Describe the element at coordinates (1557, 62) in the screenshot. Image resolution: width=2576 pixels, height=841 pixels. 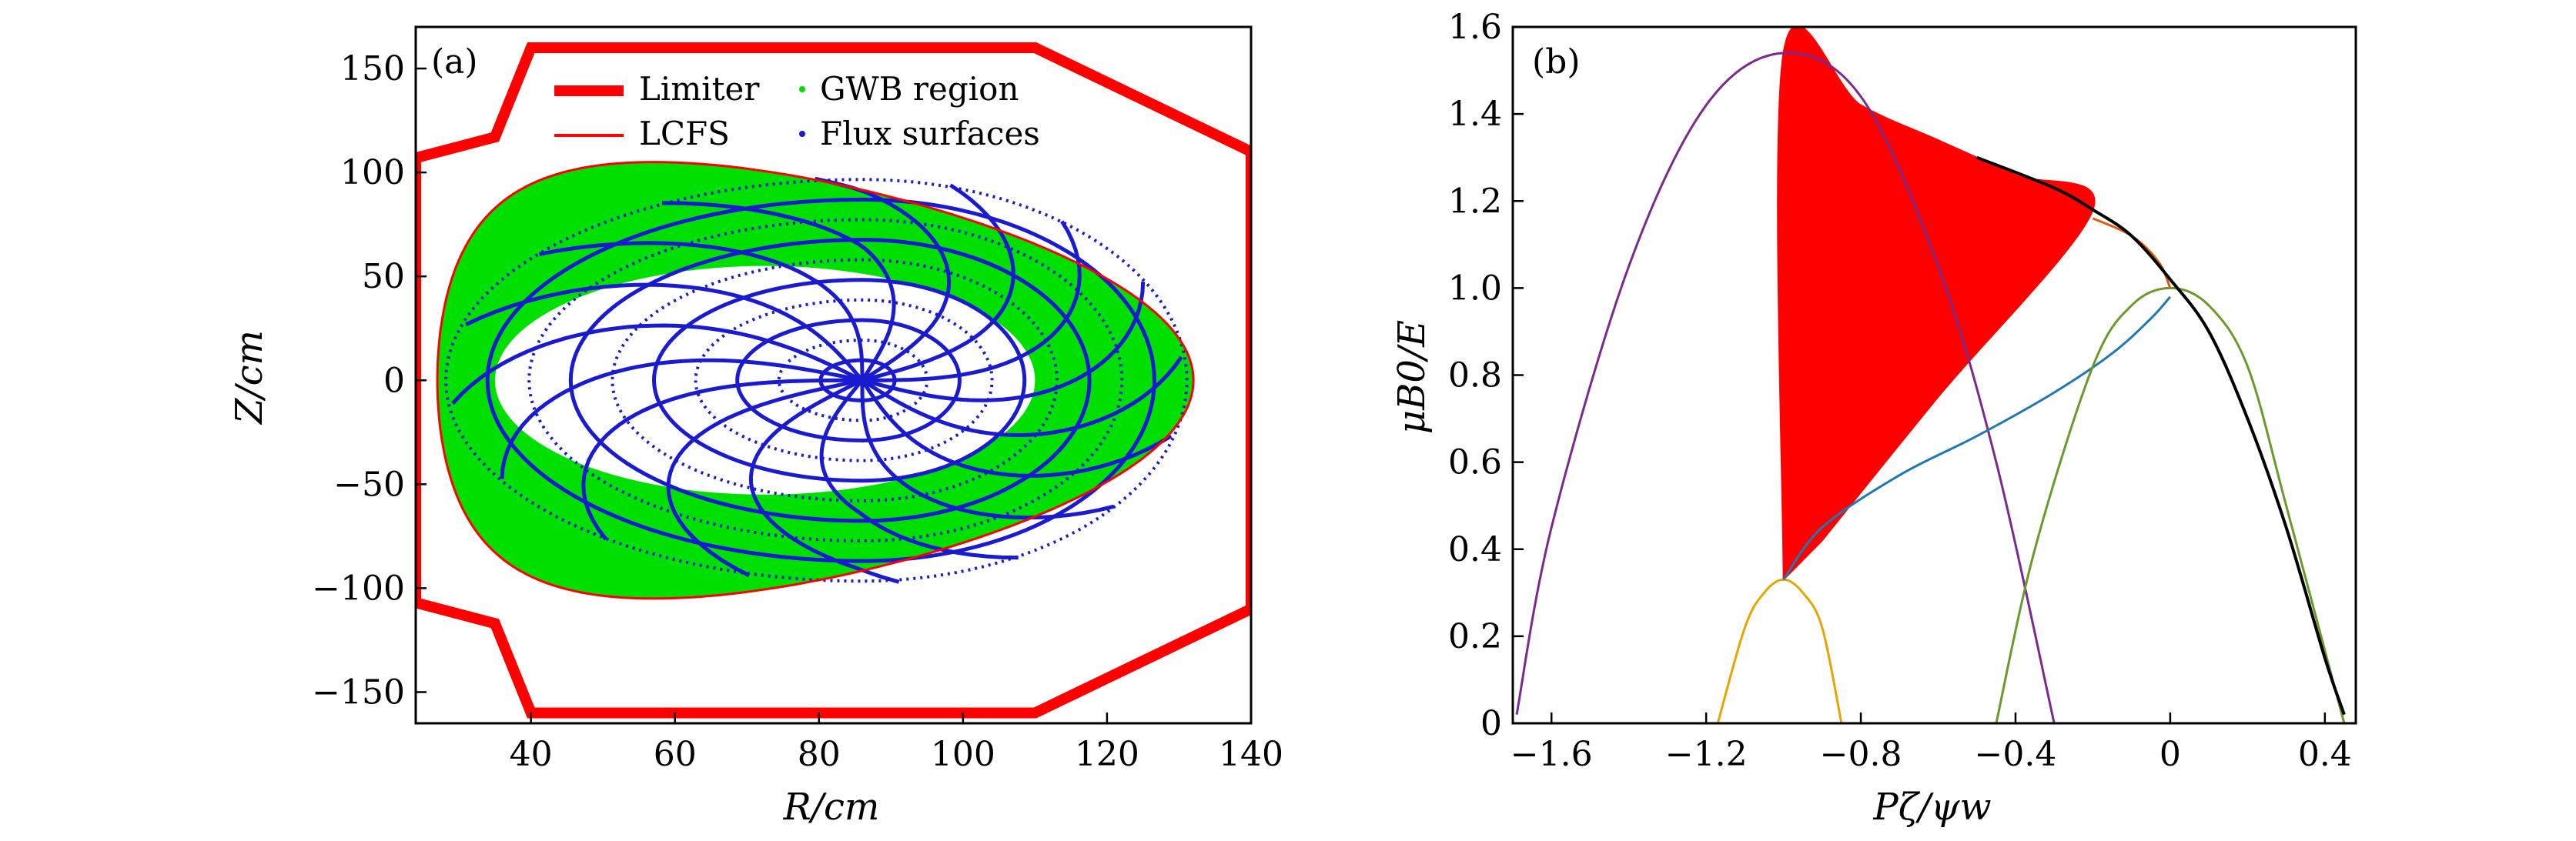
I see `panel-b-tag: (b)` at that location.